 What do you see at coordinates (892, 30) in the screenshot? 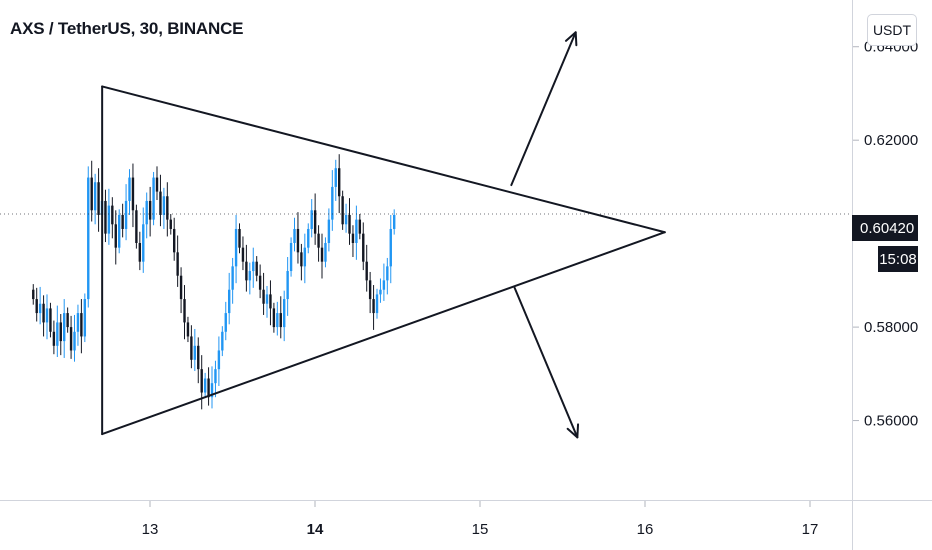
I see `currency-unit-button: USDT` at bounding box center [892, 30].